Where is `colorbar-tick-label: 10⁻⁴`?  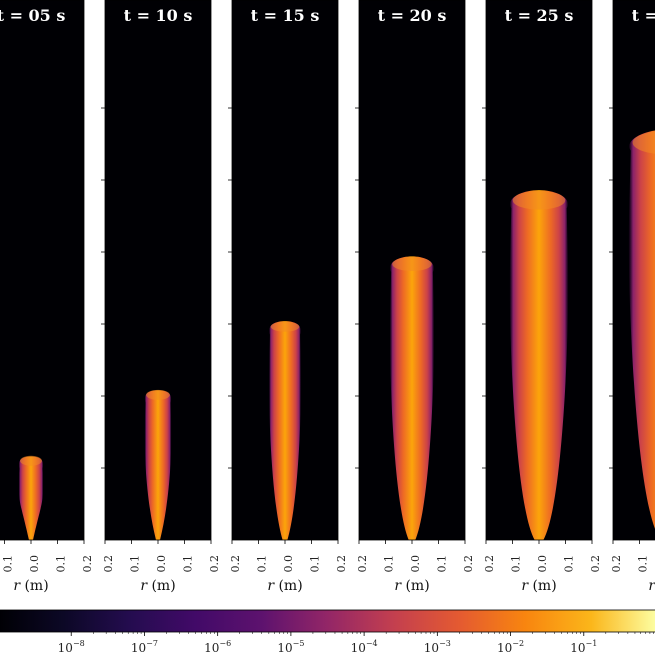 colorbar-tick-label: 10⁻⁴ is located at coordinates (364, 647).